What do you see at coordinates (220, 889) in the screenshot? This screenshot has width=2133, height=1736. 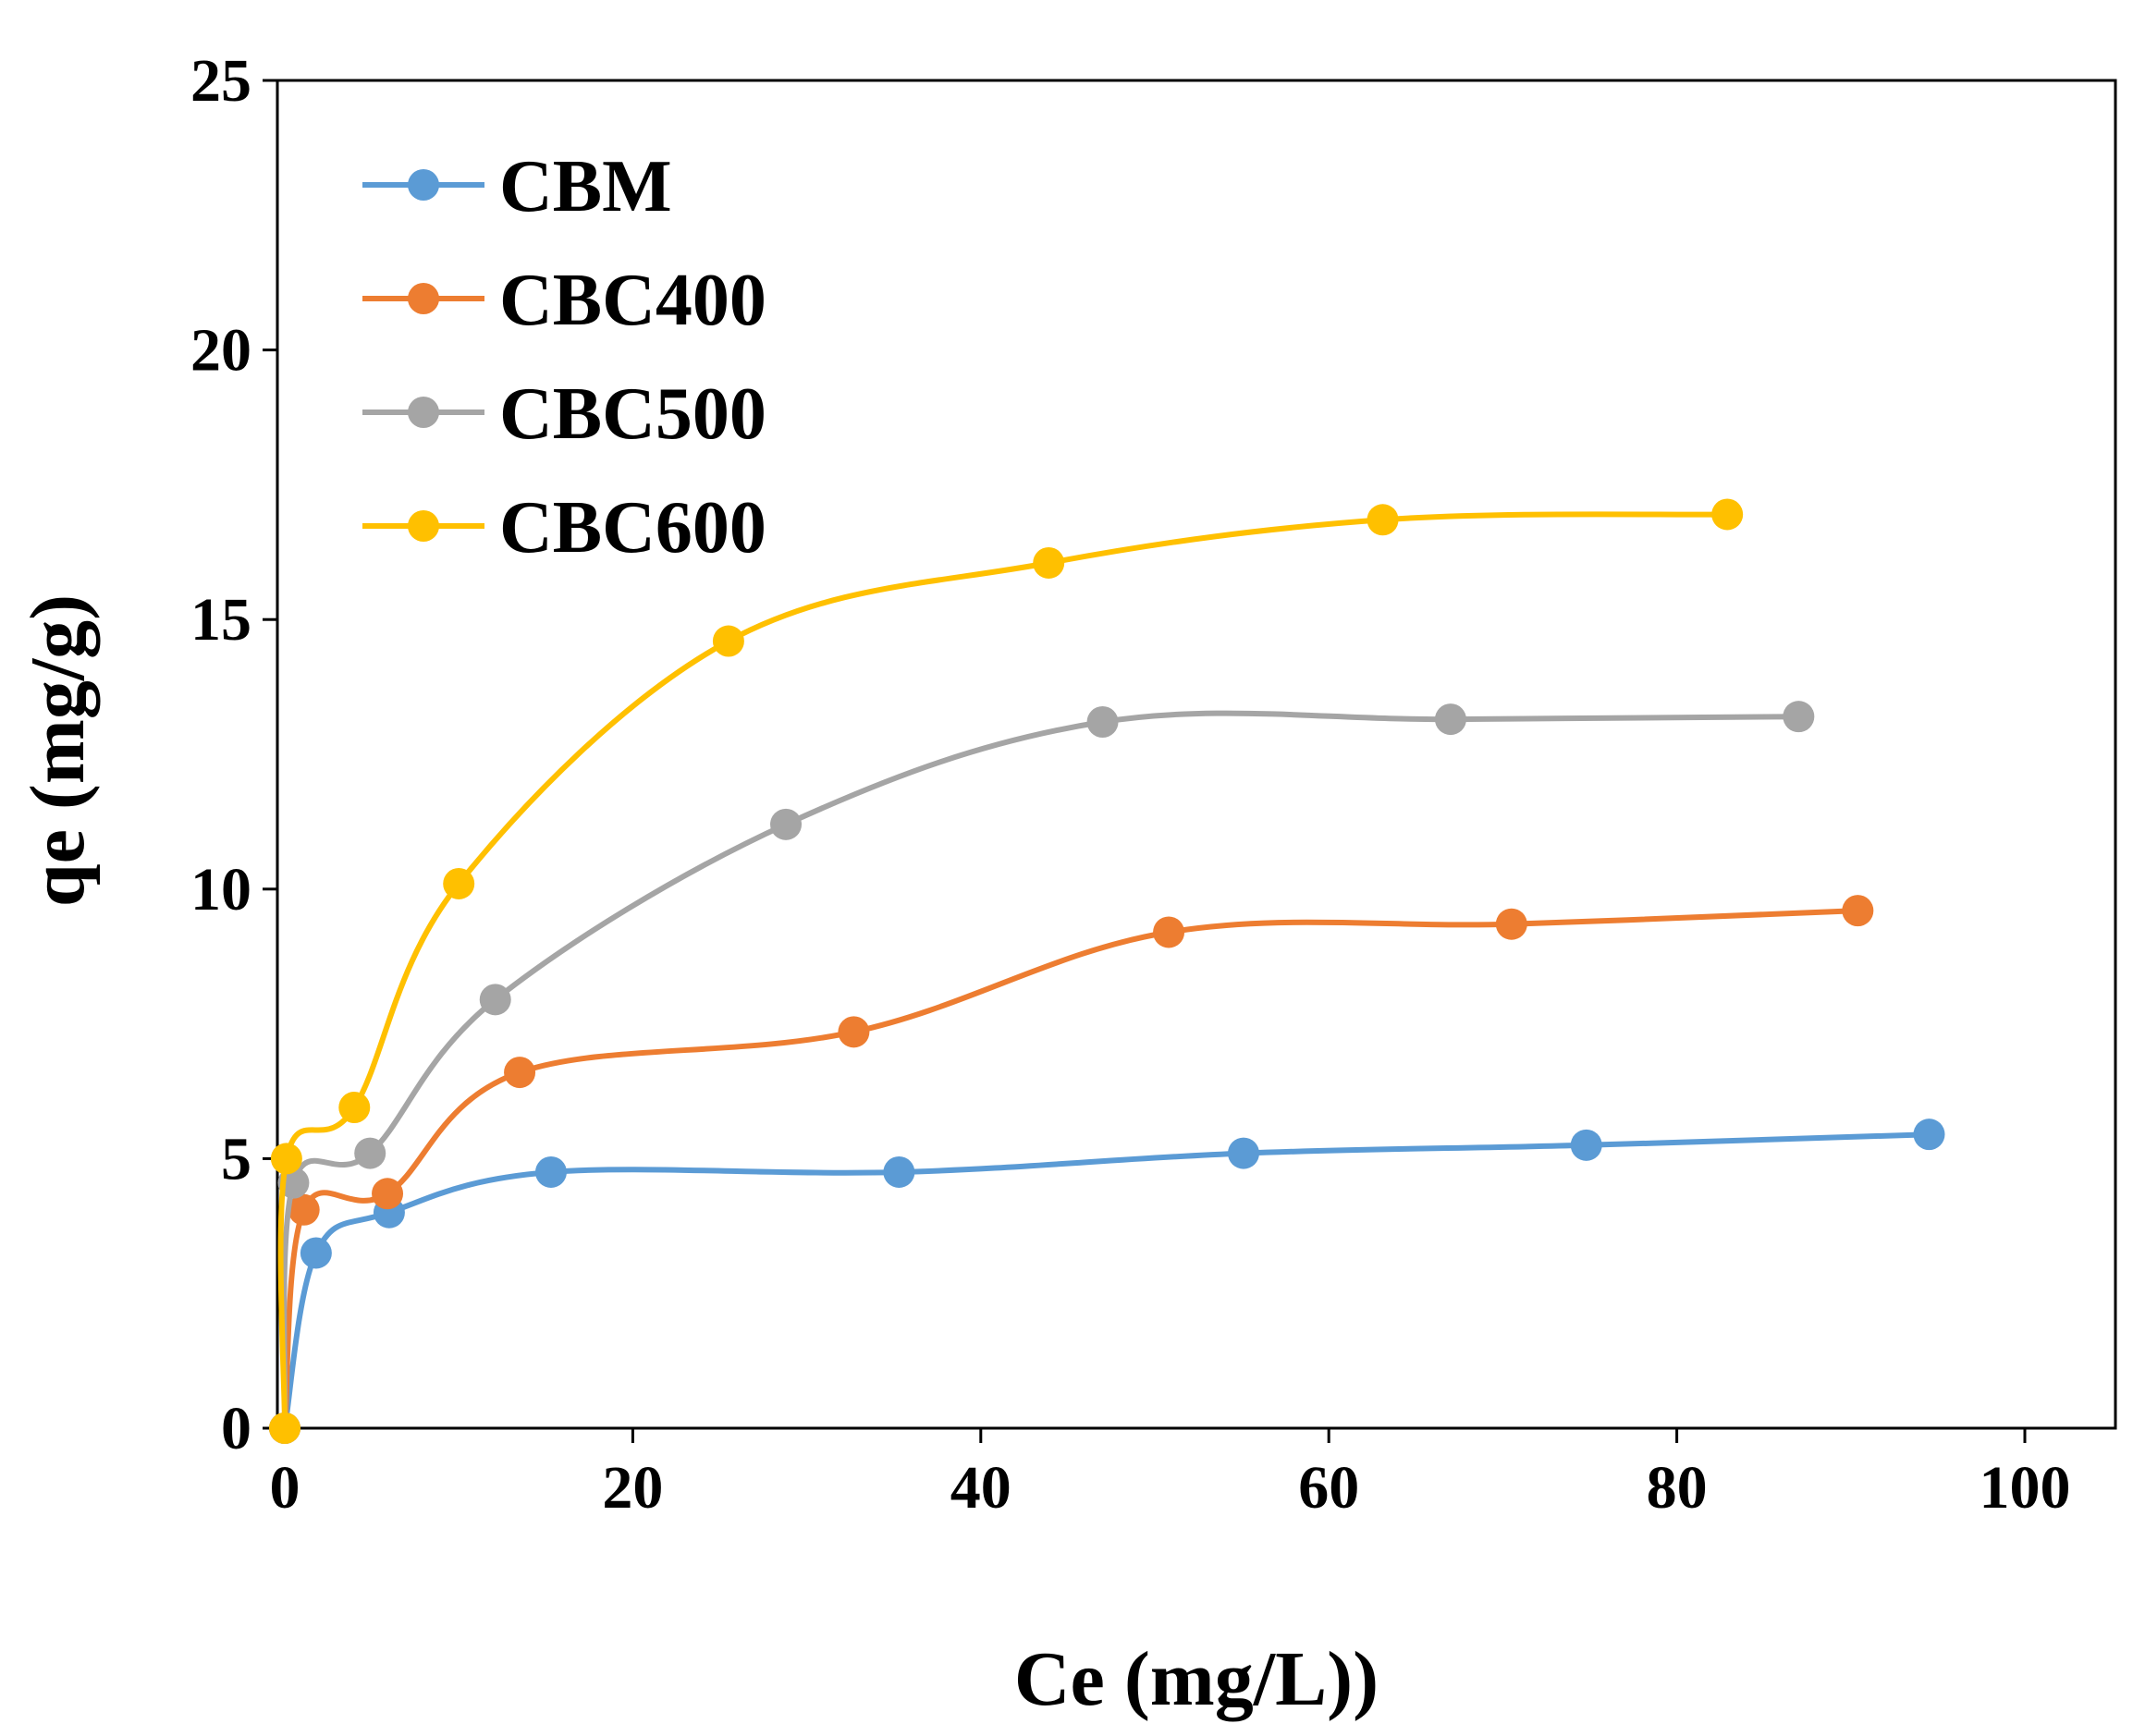 I see `y-tick-label: 10` at bounding box center [220, 889].